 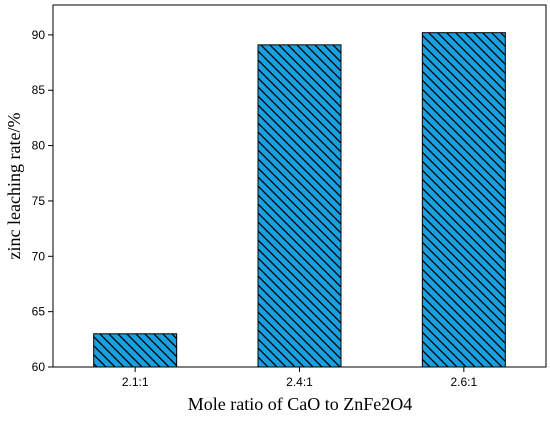 I want to click on y-axis: 60 65 70 75 80 85 90, so click(x=42, y=201).